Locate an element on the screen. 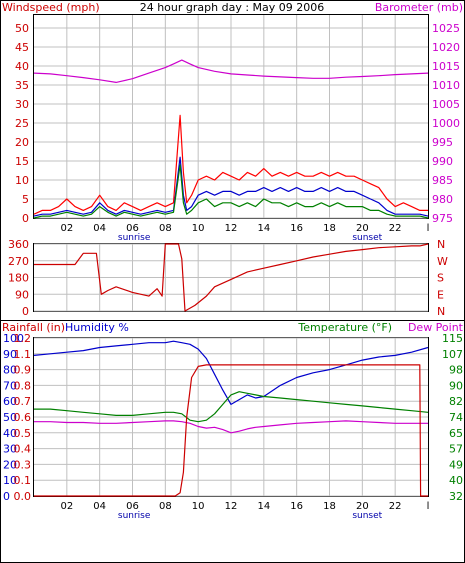 The height and width of the screenshot is (563, 465). humidity-tick-label: 80 is located at coordinates (10, 370).